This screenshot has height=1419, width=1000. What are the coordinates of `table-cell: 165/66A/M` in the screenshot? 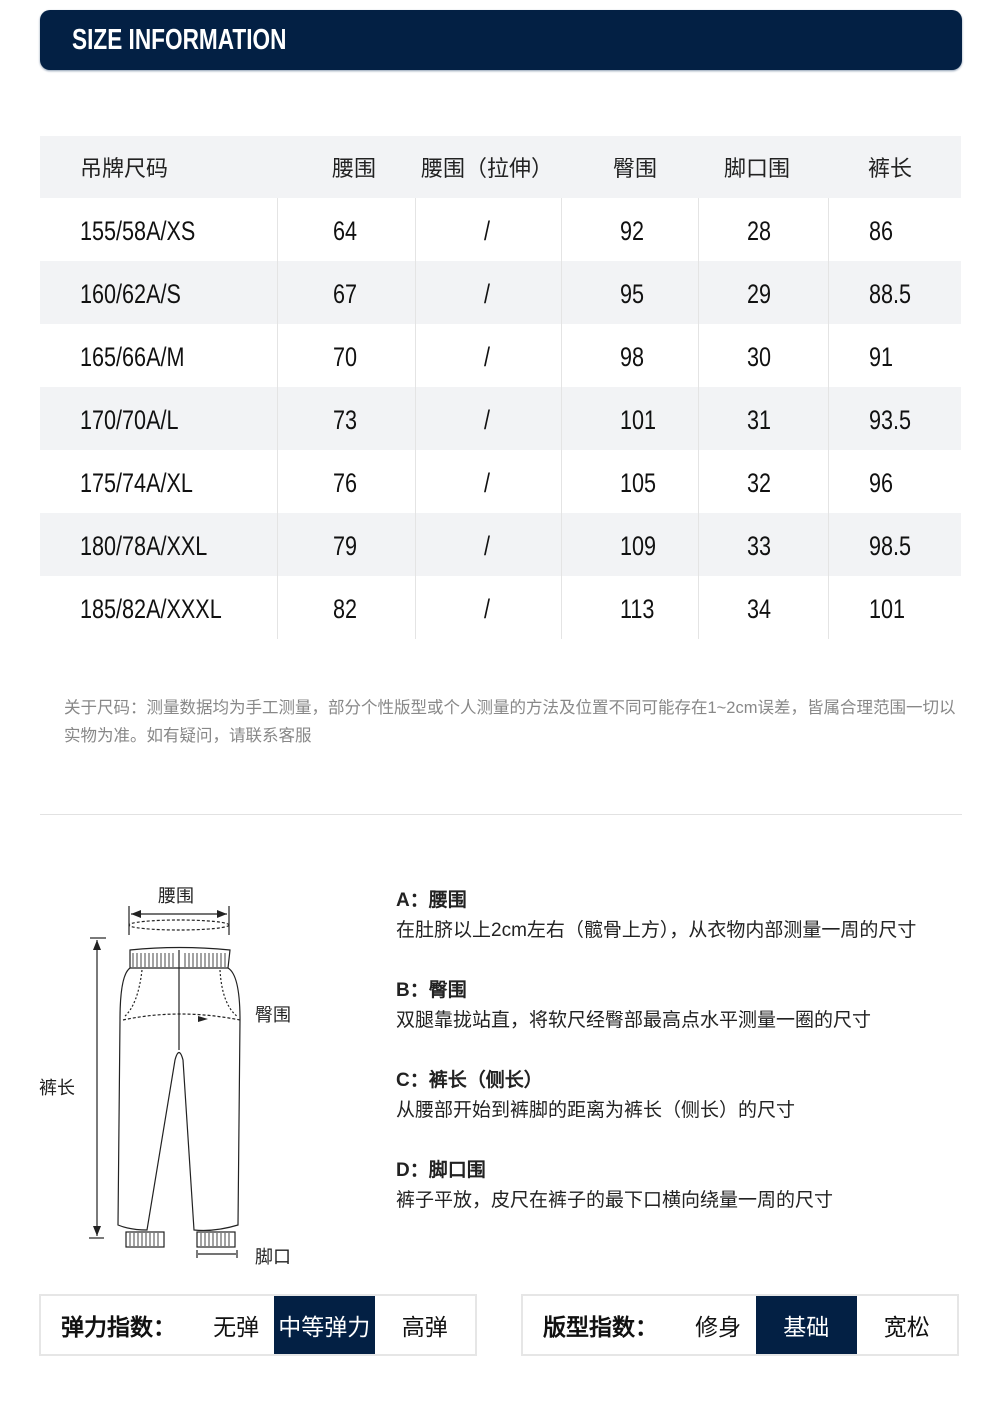 It's located at (158, 355).